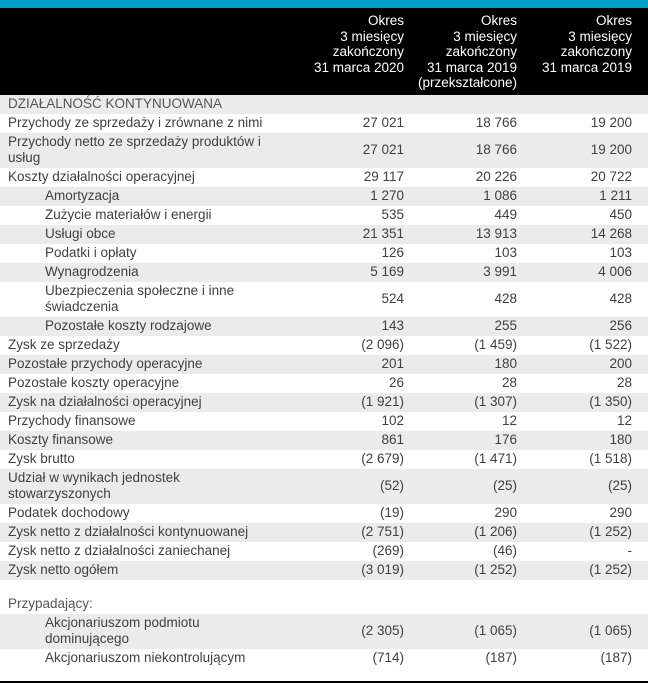 The width and height of the screenshot is (648, 683). Describe the element at coordinates (387, 195) in the screenshot. I see `value-2020: 1 270` at that location.